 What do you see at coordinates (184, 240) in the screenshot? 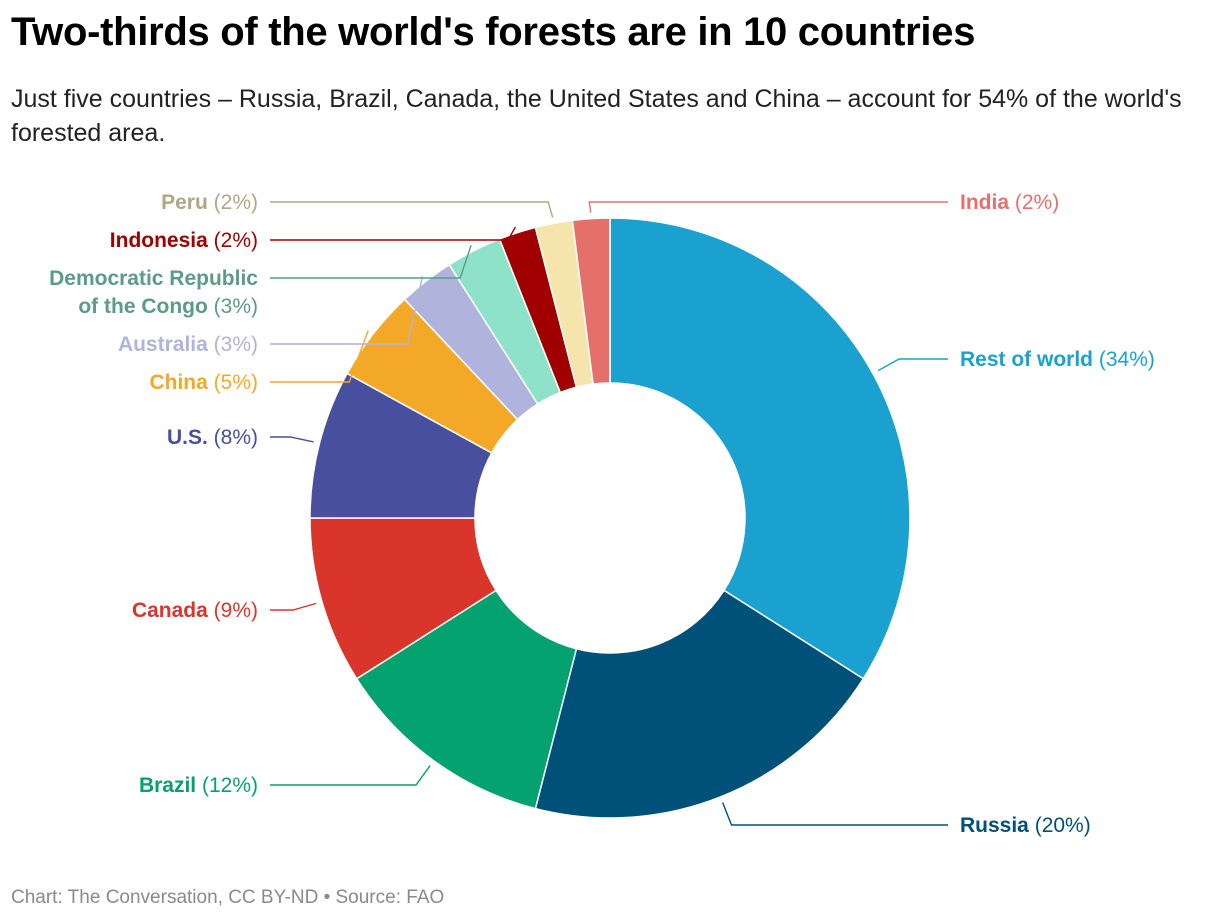
I see `slice-label: Indonesia (2%)` at bounding box center [184, 240].